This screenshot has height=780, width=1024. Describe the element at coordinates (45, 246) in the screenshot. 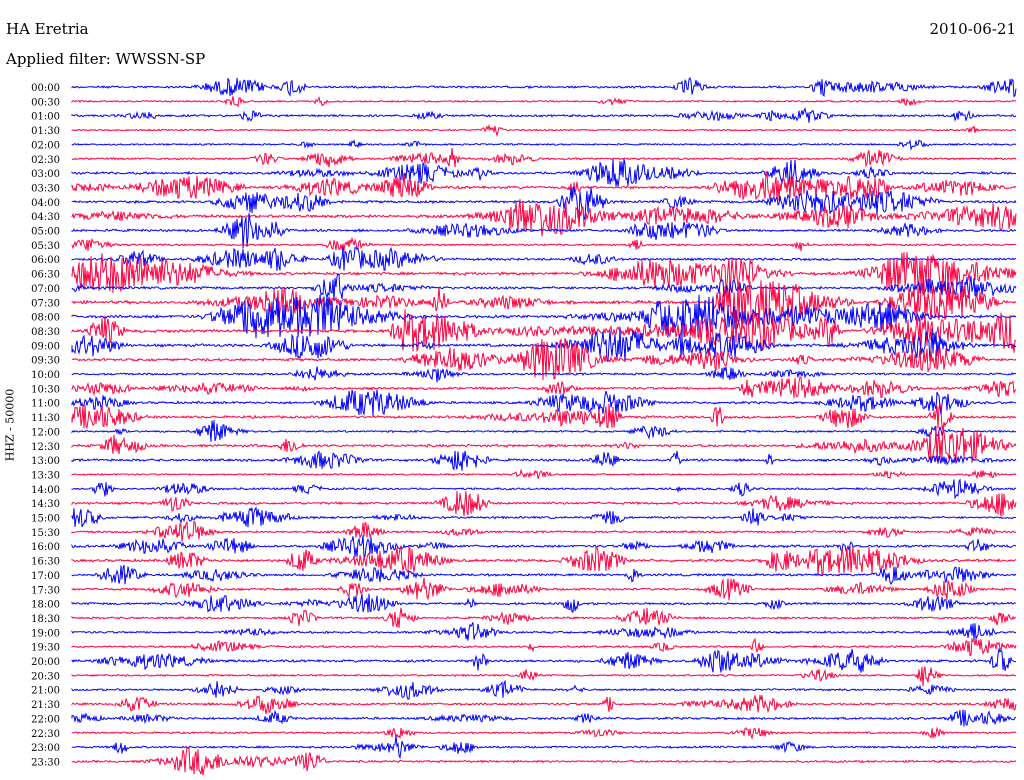

I see `time-label: 05:30` at that location.